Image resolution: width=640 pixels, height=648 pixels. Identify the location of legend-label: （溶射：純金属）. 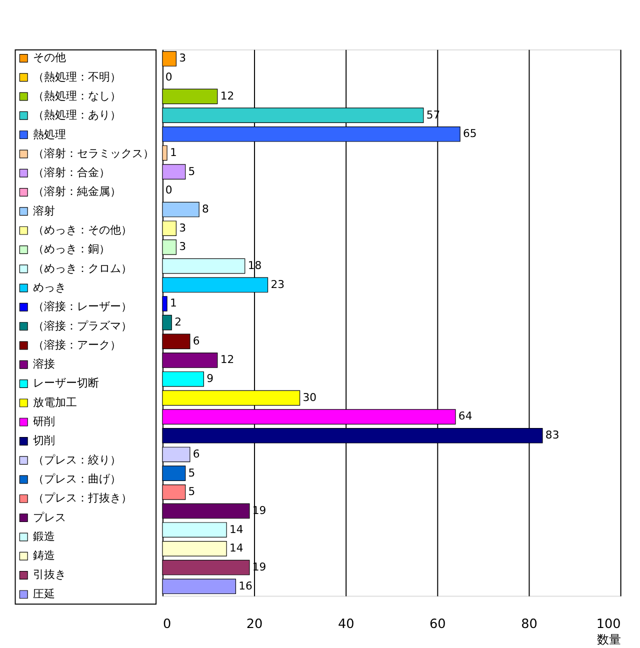
(76, 191).